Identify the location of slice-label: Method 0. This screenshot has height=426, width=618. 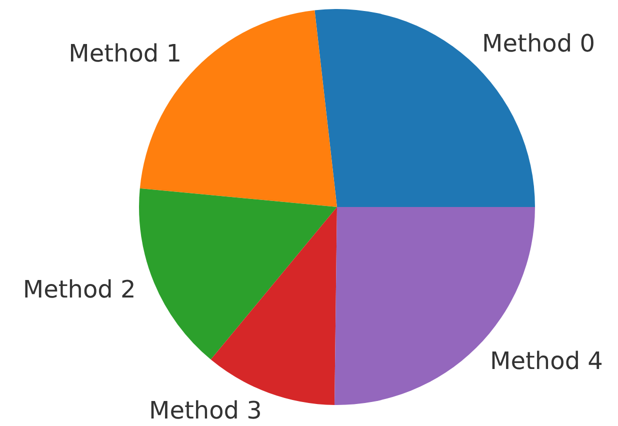
(538, 44).